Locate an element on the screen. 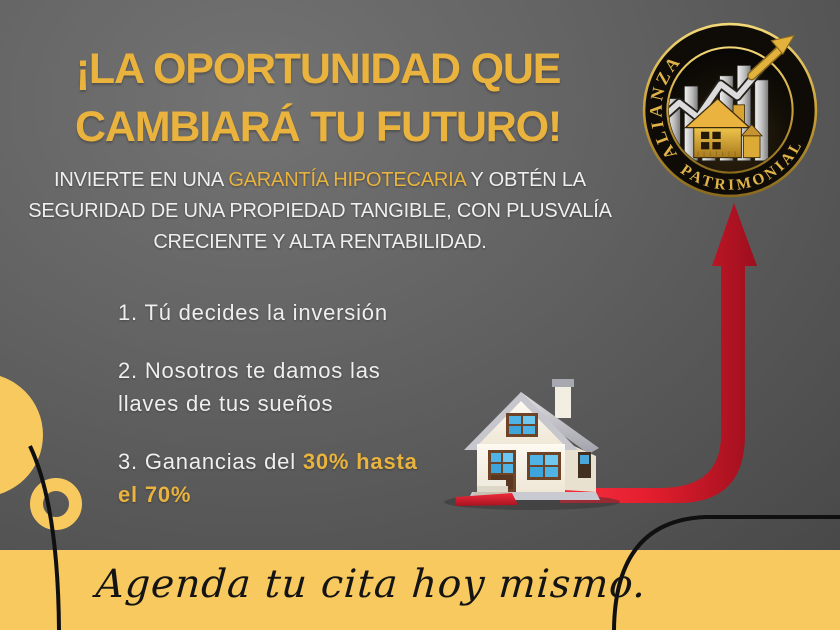 The image size is (840, 630). left-curve-line is located at coordinates (44, 537).